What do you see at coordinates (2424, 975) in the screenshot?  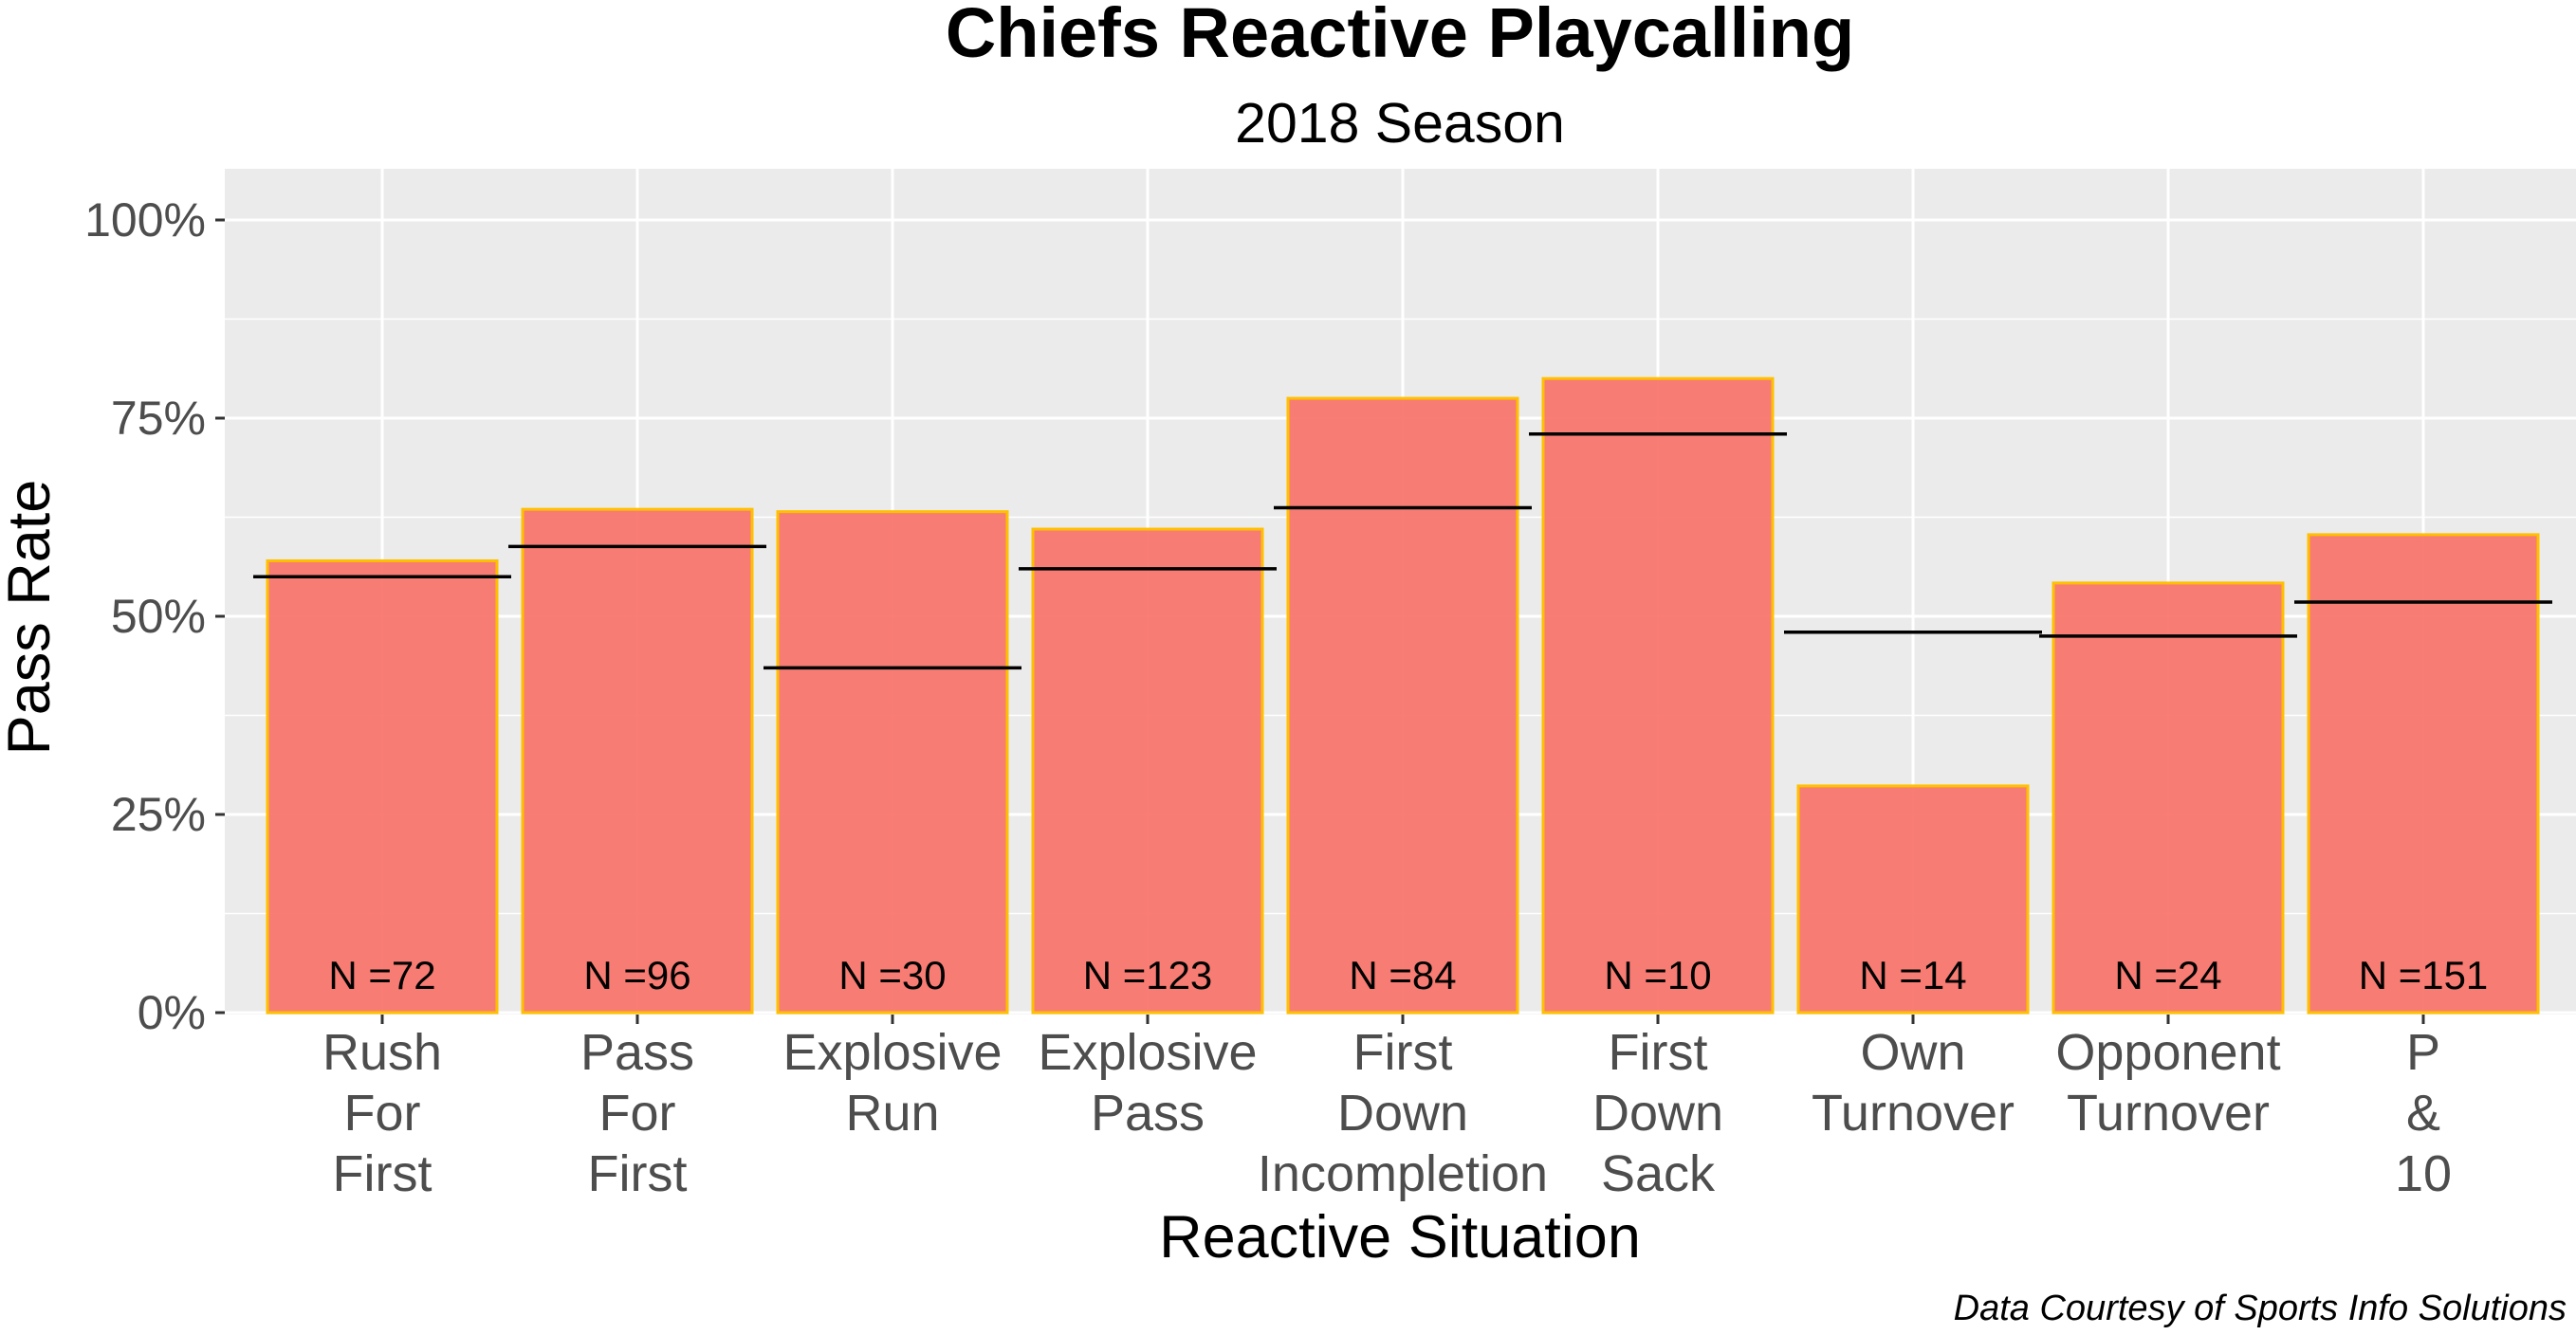 I see `n-label: N =151` at bounding box center [2424, 975].